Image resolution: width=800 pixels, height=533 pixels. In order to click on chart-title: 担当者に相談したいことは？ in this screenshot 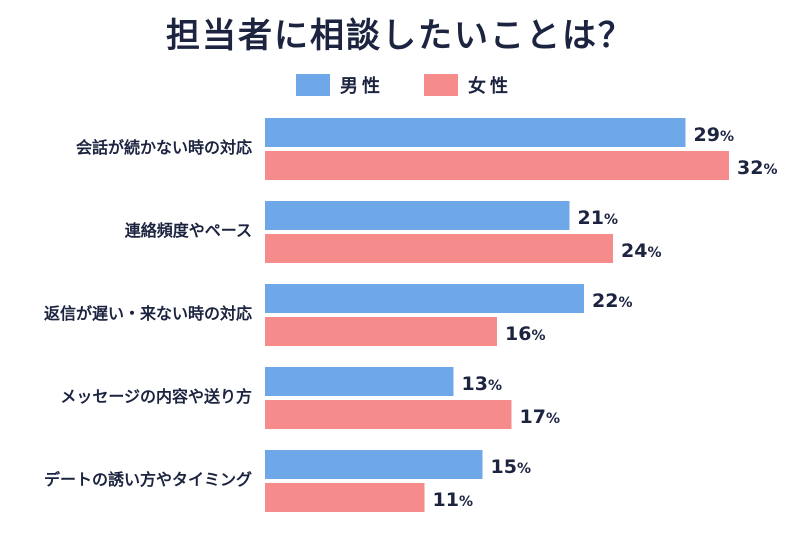, I will do `click(400, 36)`.